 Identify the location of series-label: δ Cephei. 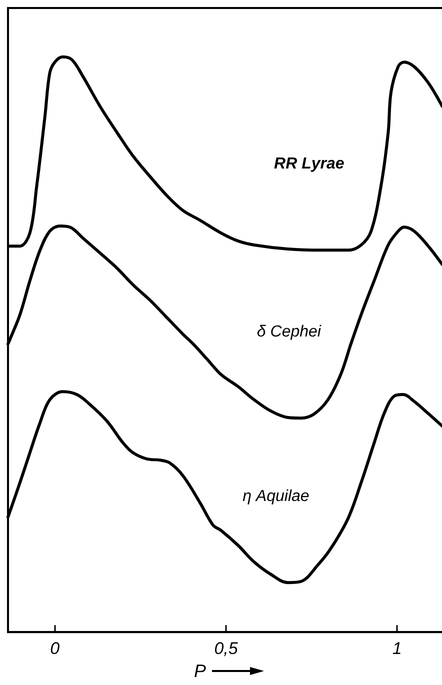
(289, 332).